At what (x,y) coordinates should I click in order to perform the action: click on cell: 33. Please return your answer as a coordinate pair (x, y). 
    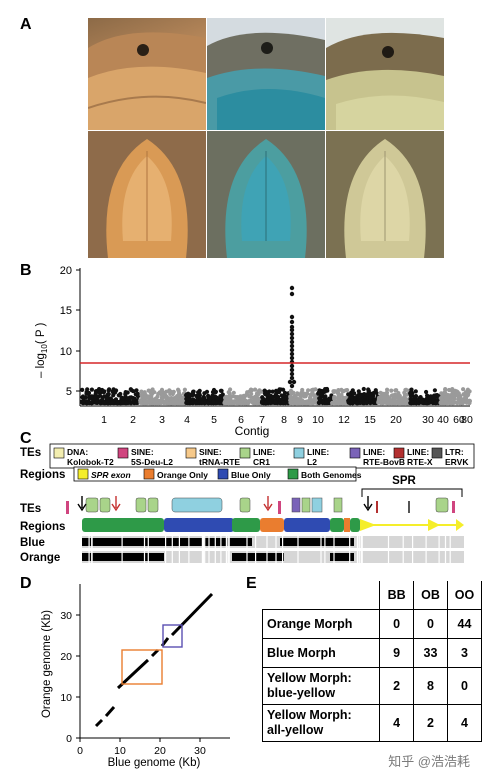
    Looking at the image, I should click on (430, 653).